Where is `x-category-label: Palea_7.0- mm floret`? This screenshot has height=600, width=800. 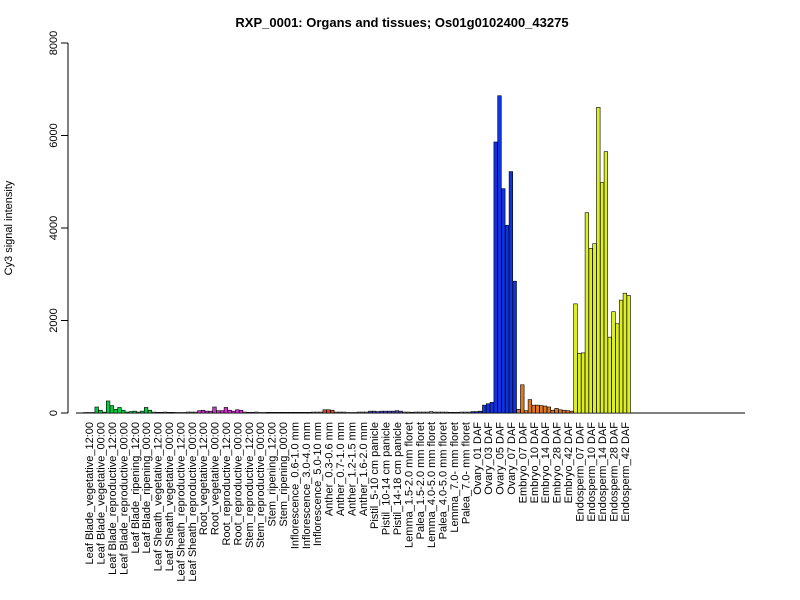
x-category-label: Palea_7.0- mm floret is located at coordinates (466, 473).